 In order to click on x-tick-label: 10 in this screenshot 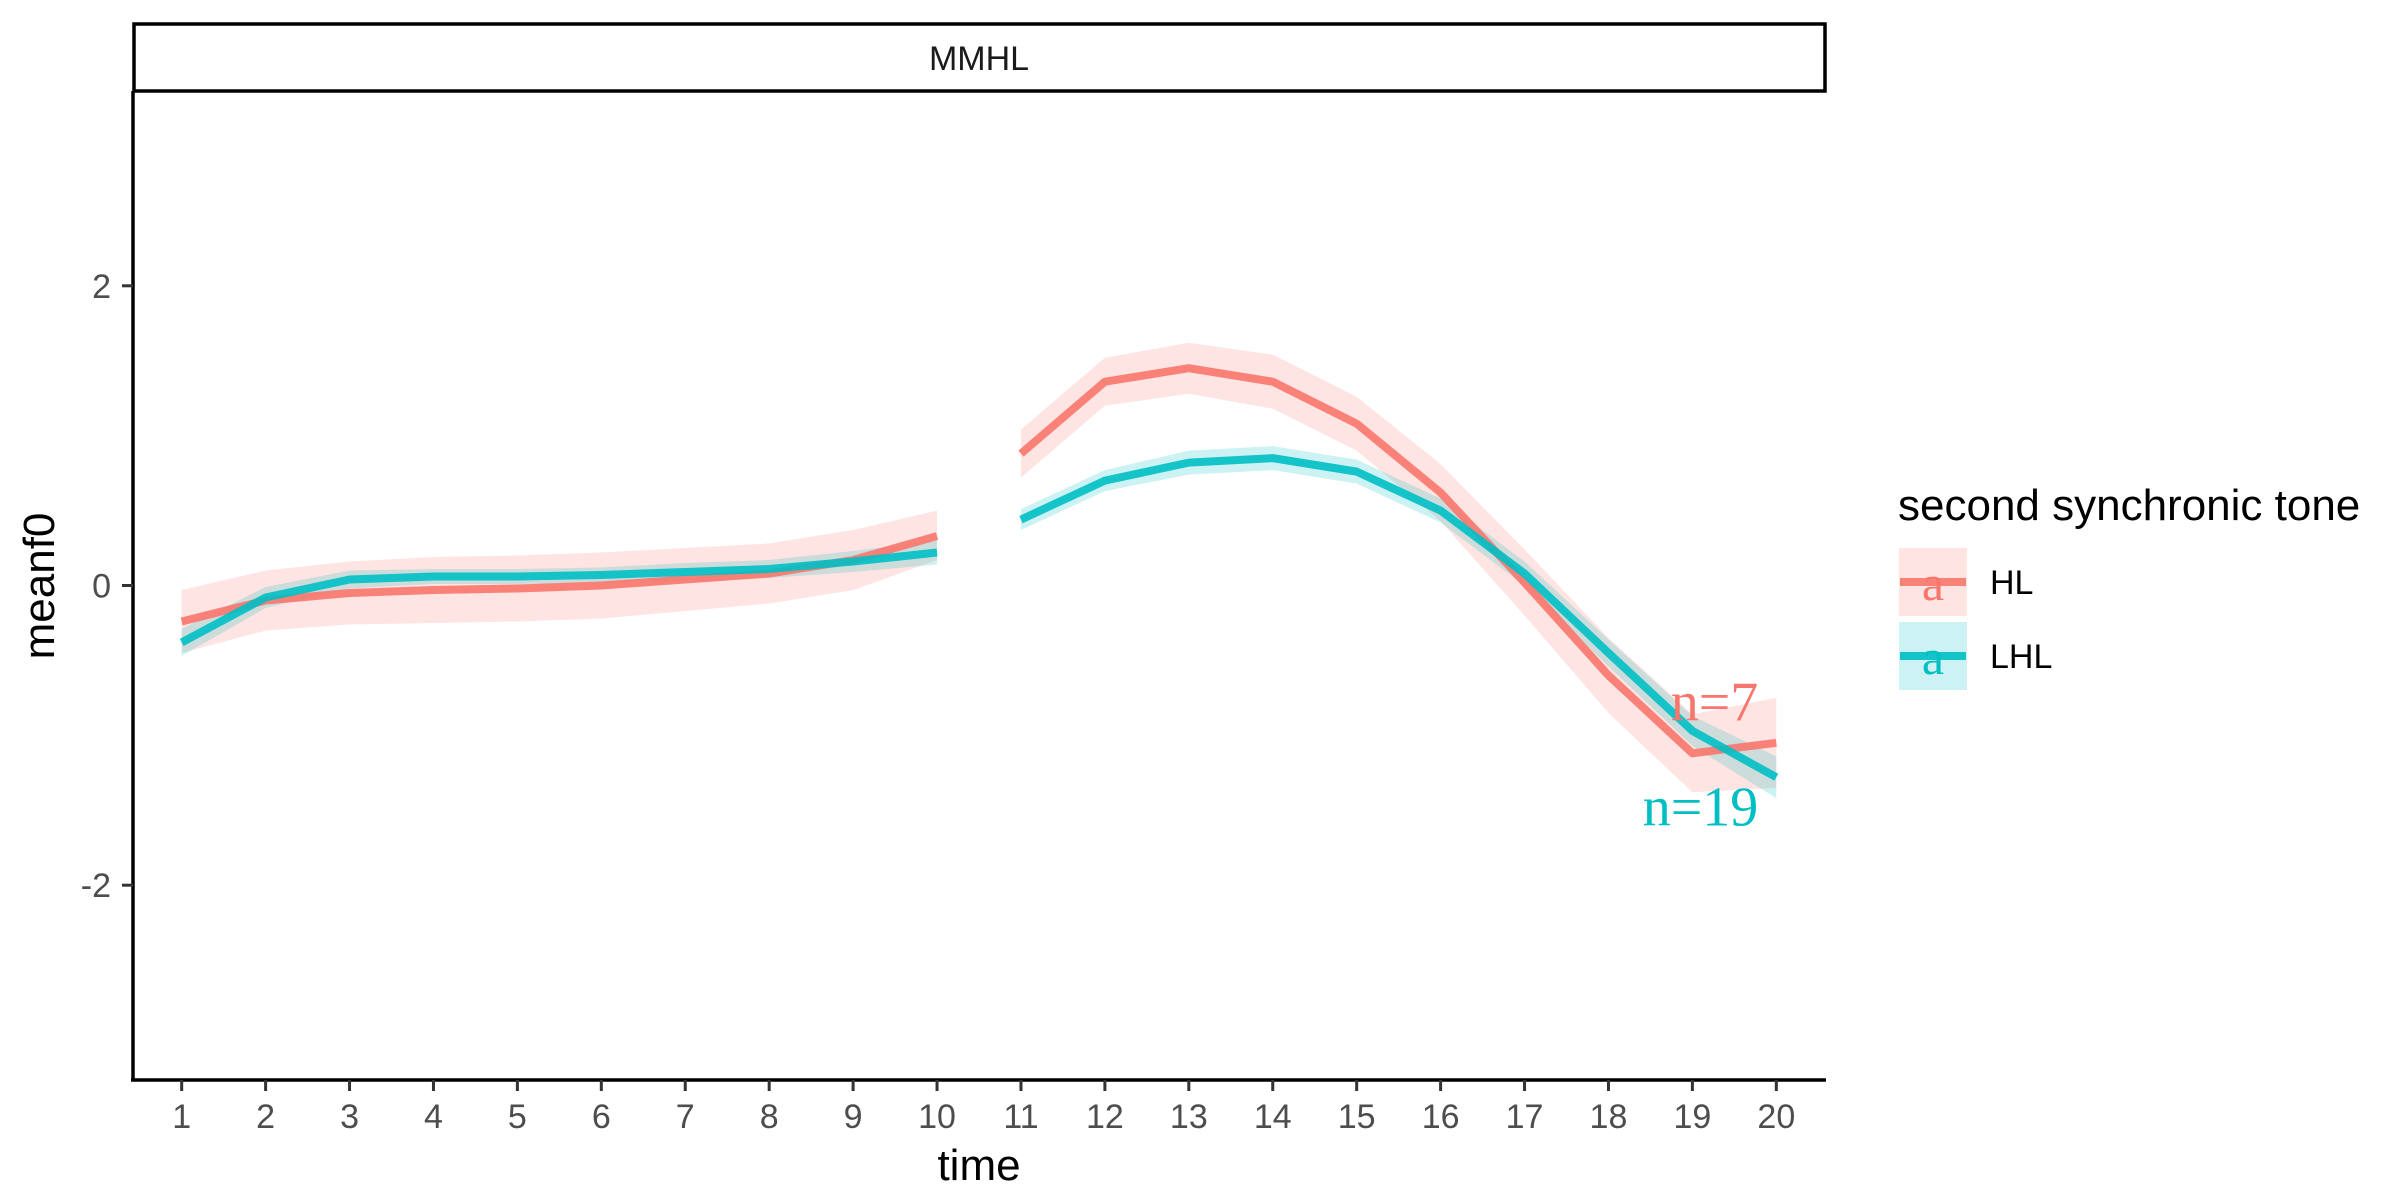, I will do `click(937, 1117)`.